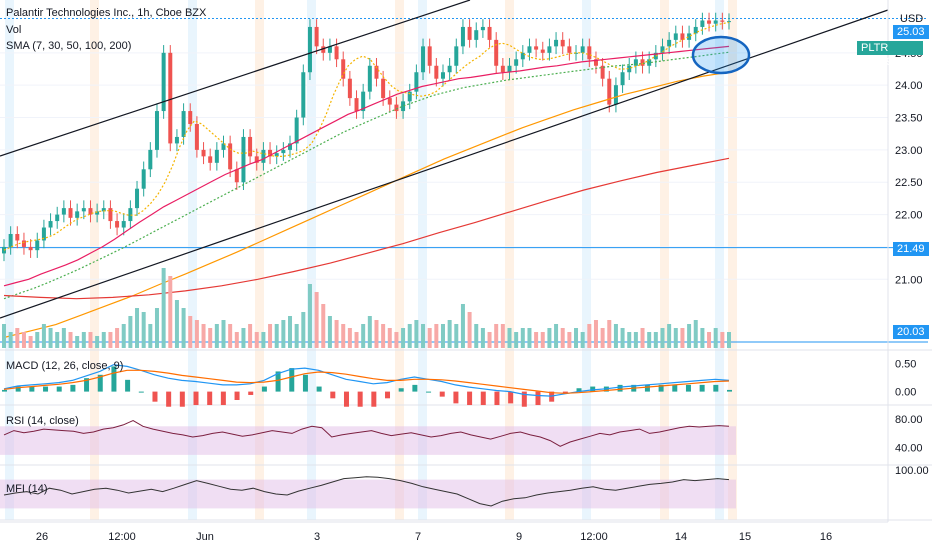 This screenshot has height=555, width=932. Describe the element at coordinates (912, 19) in the screenshot. I see `currency-label: USD` at that location.